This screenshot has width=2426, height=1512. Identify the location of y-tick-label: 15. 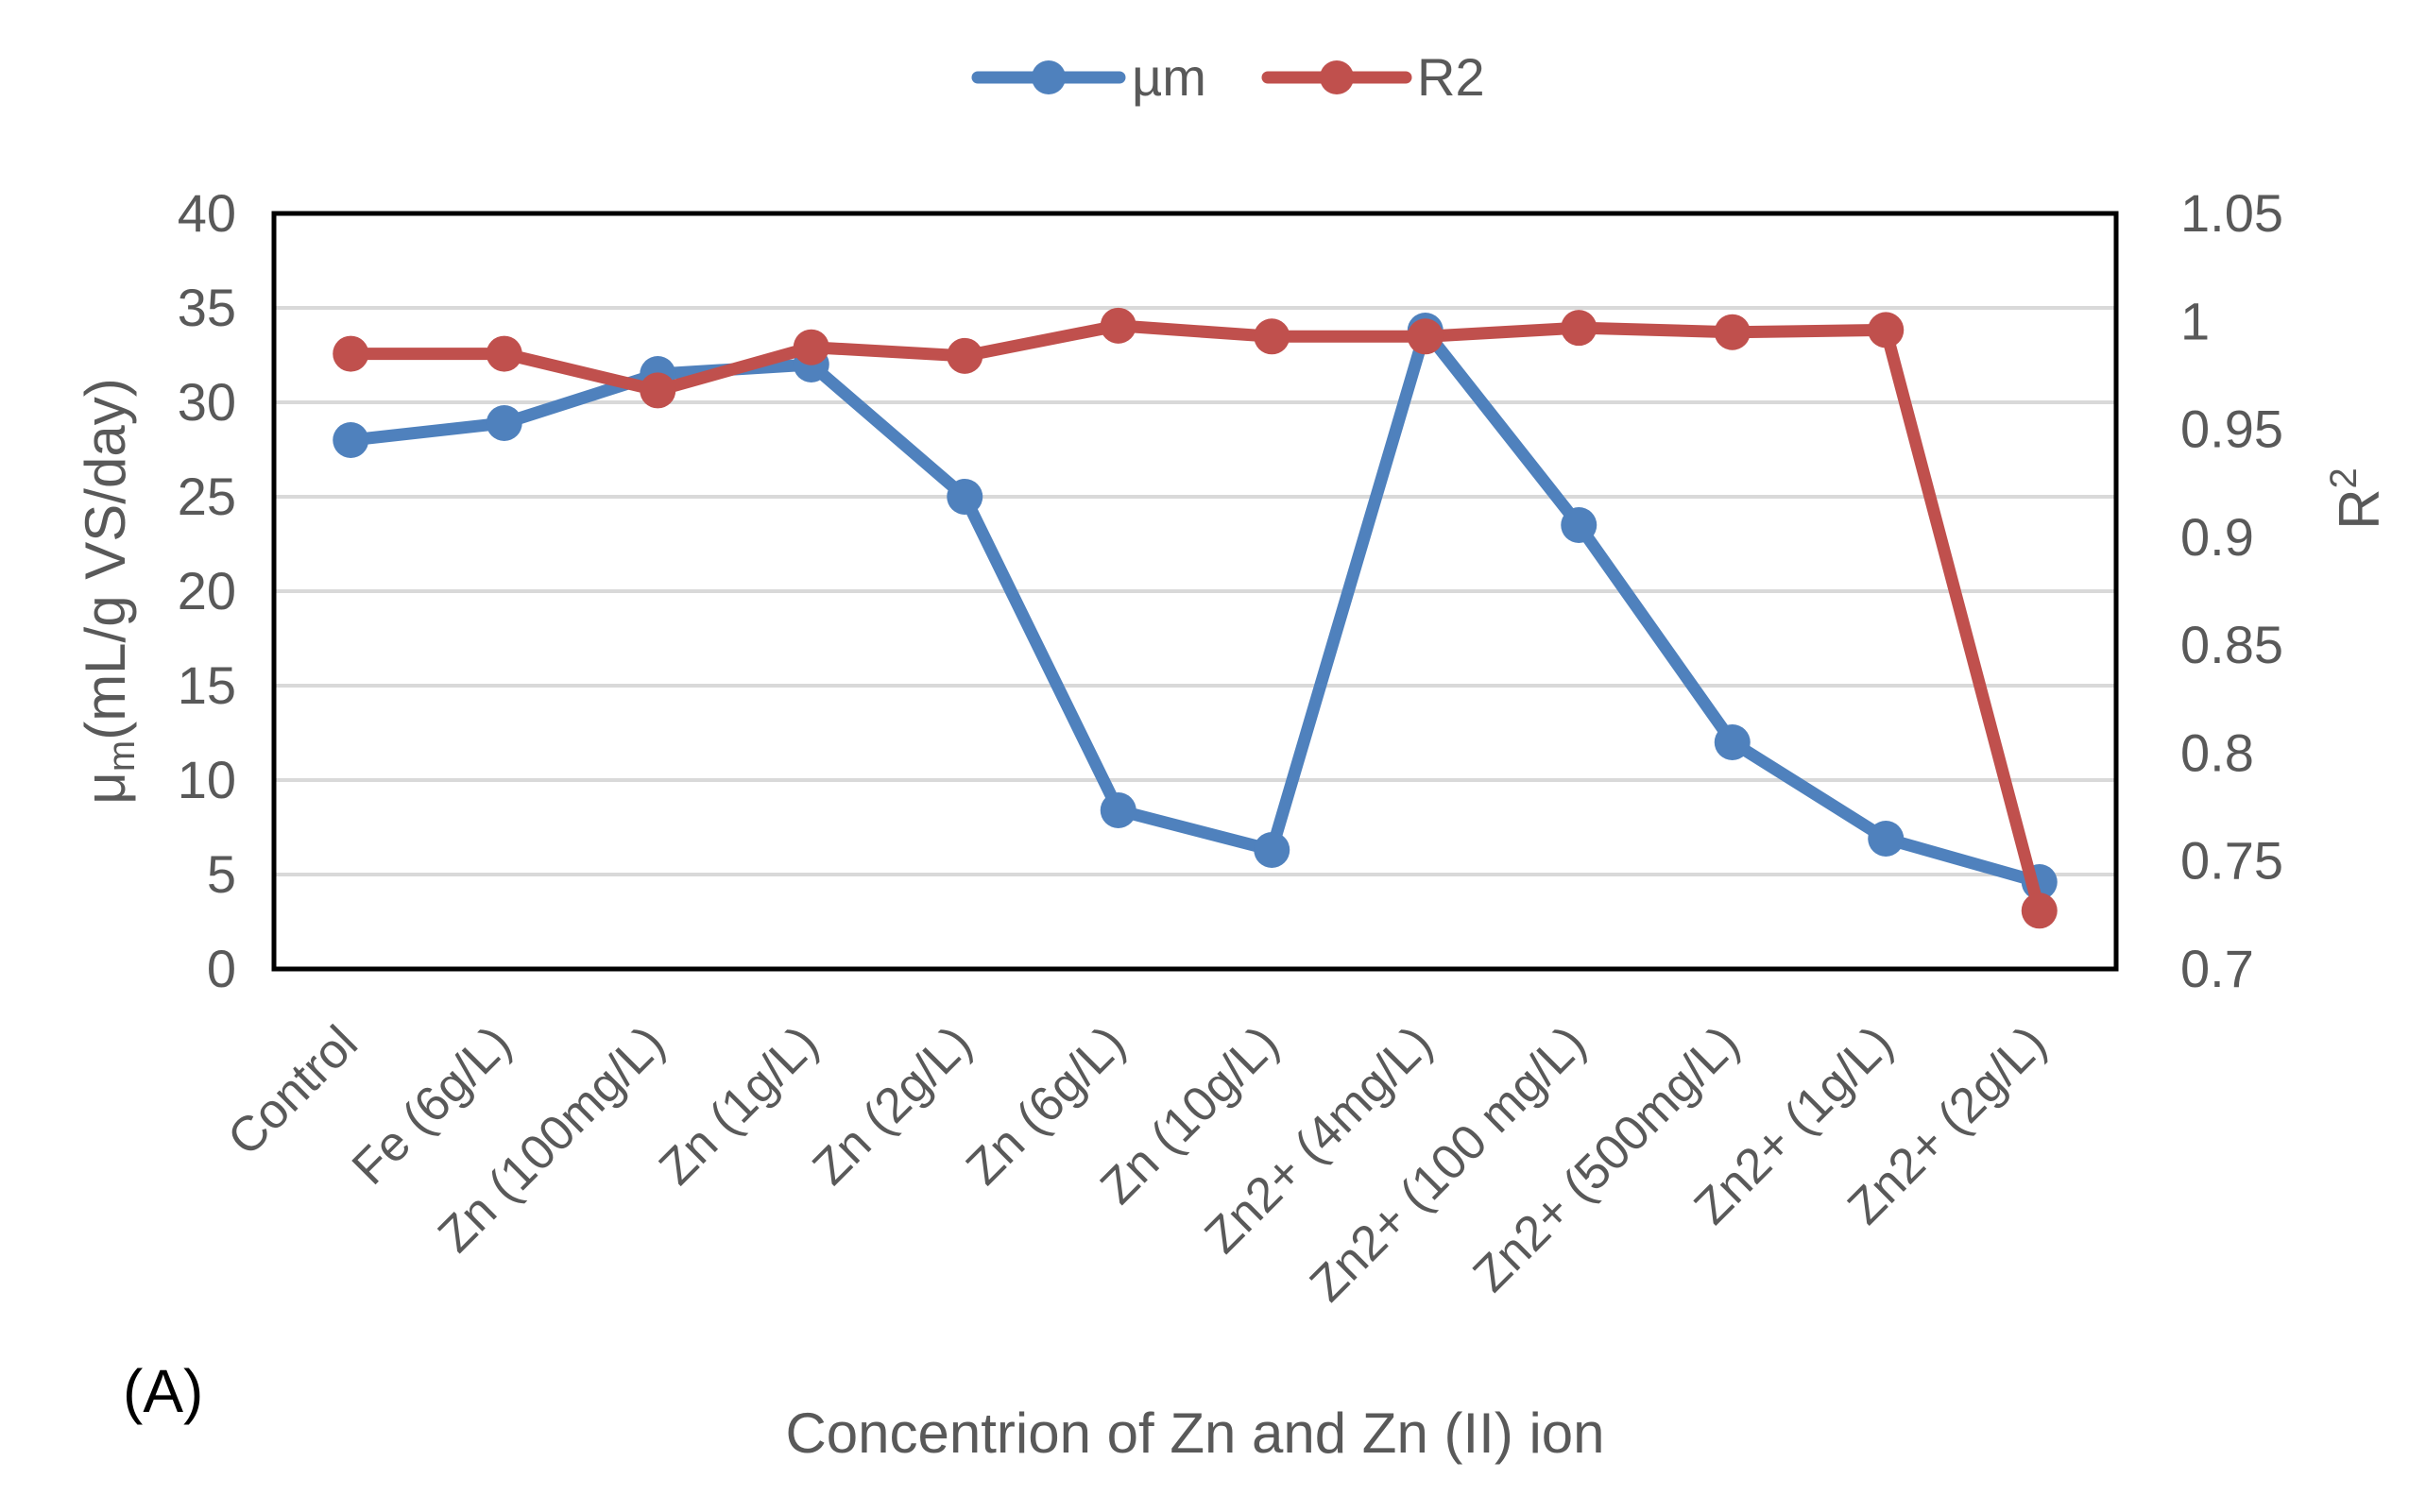
(207, 685).